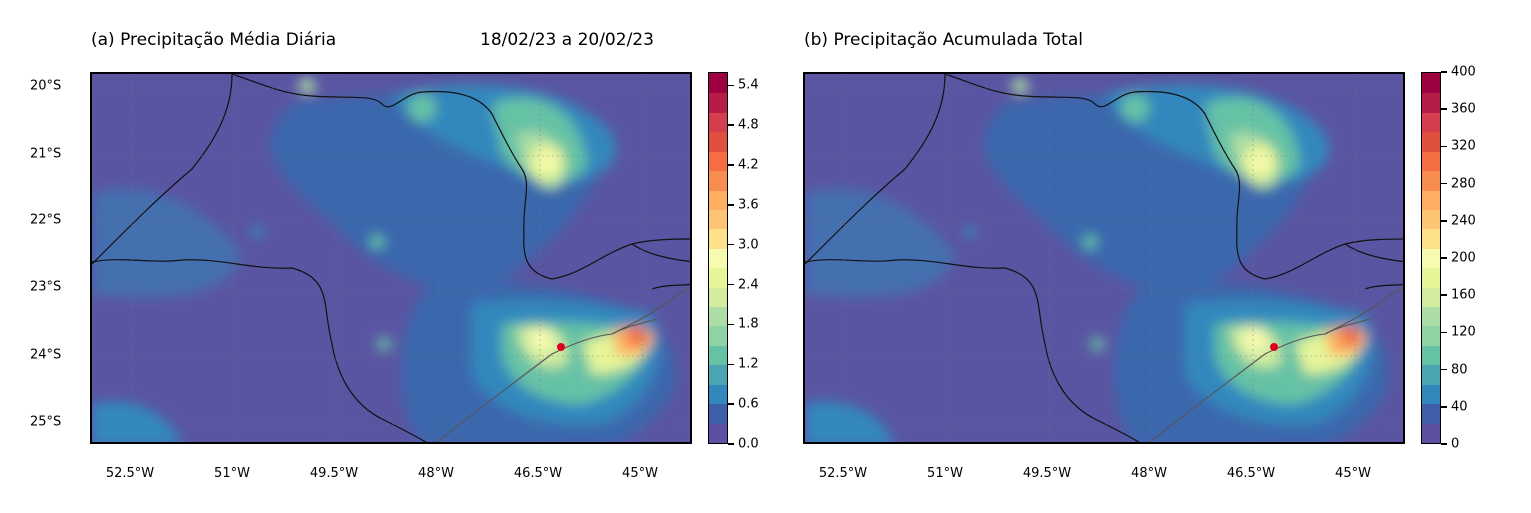  Describe the element at coordinates (1463, 109) in the screenshot. I see `panel-b-colorbar-label: 360` at that location.